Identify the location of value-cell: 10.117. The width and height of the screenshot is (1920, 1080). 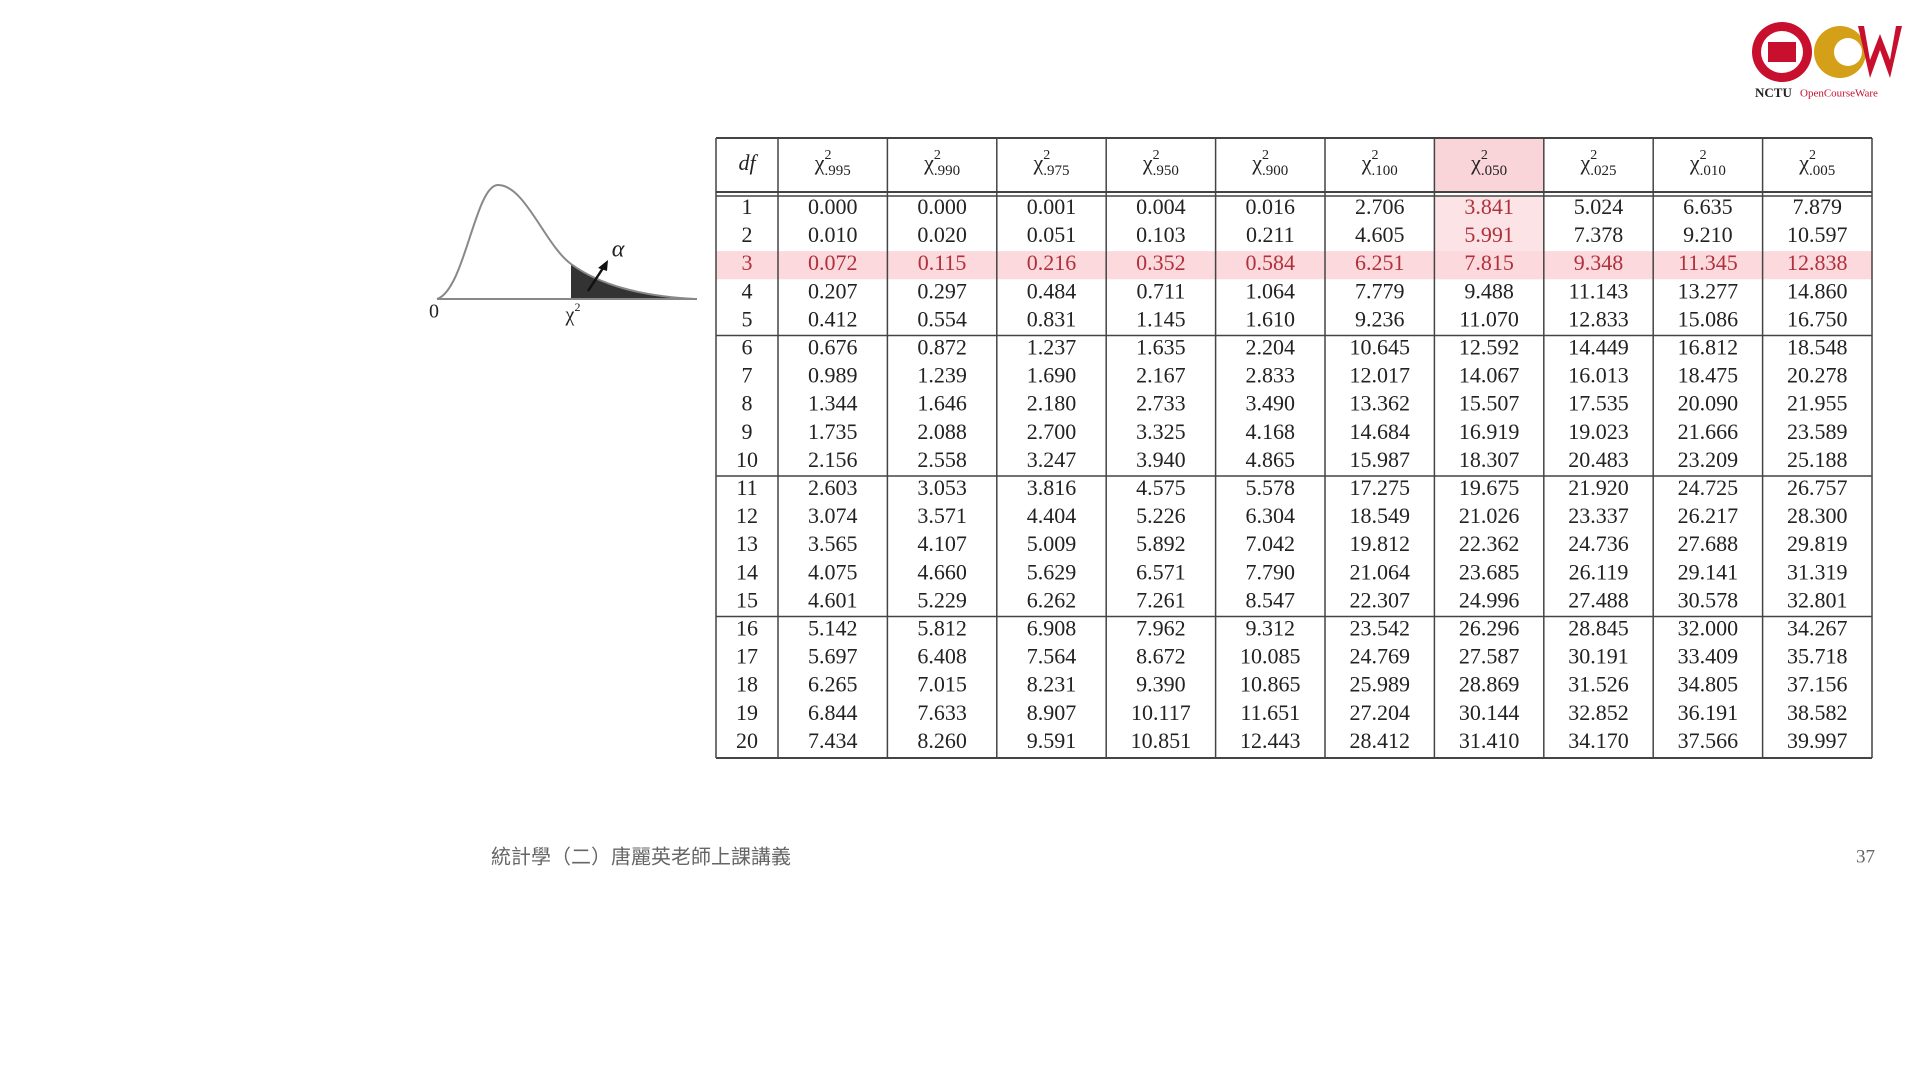
(1161, 712).